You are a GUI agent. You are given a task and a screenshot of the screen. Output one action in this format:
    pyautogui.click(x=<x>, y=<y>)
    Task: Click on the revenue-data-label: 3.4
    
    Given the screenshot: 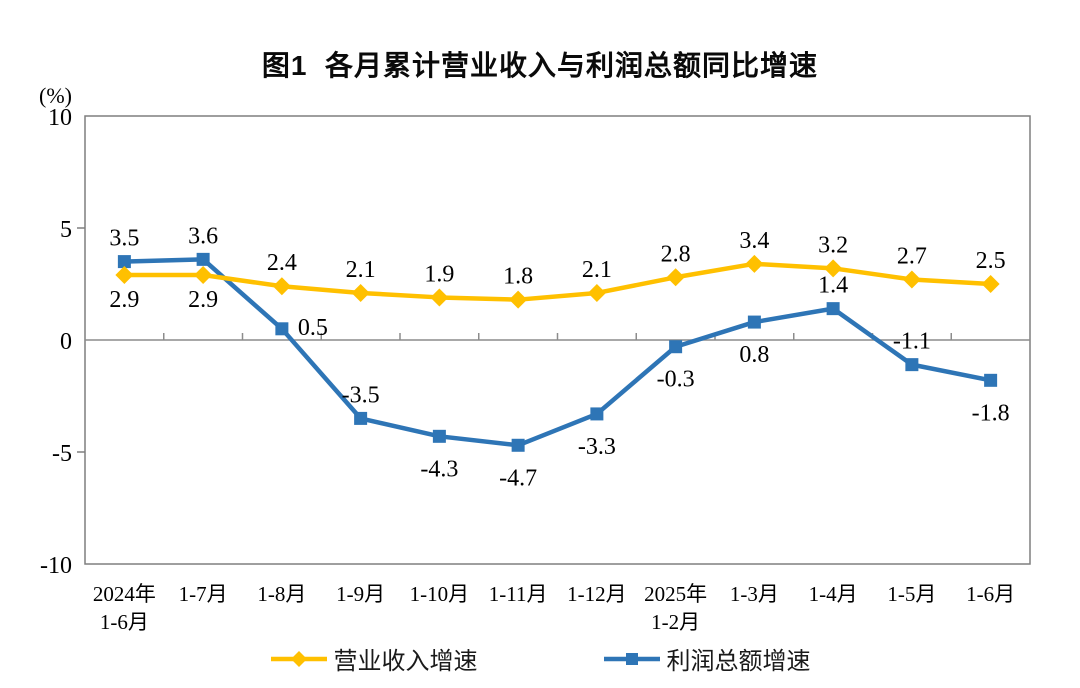 What is the action you would take?
    pyautogui.click(x=754, y=241)
    